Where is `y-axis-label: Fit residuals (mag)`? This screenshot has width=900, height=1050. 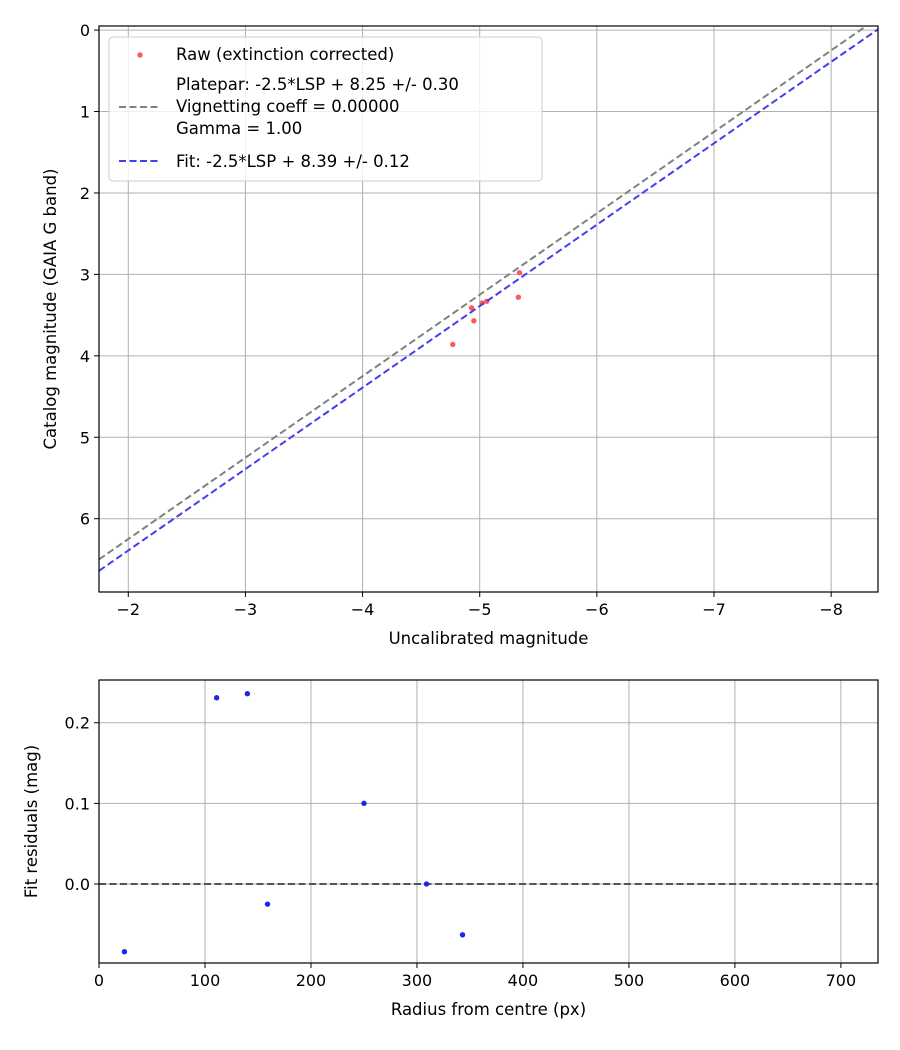
y-axis-label: Fit residuals (mag) is located at coordinates (31, 821).